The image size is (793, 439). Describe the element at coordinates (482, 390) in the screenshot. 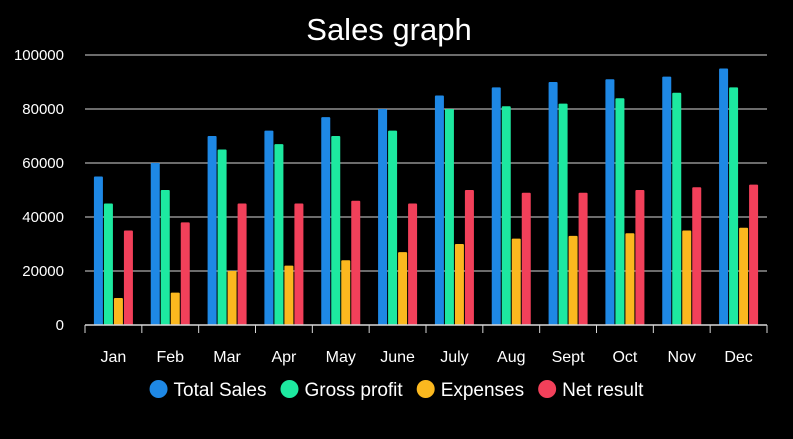

I see `legend-label: Expenses` at that location.